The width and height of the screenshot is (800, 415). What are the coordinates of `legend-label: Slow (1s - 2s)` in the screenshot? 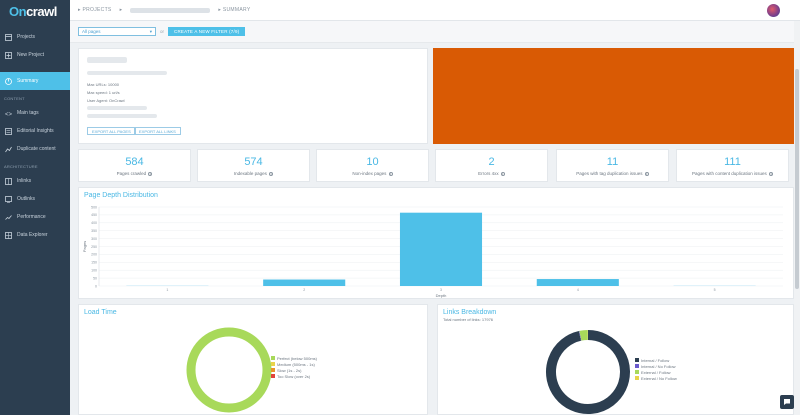 It's located at (289, 370).